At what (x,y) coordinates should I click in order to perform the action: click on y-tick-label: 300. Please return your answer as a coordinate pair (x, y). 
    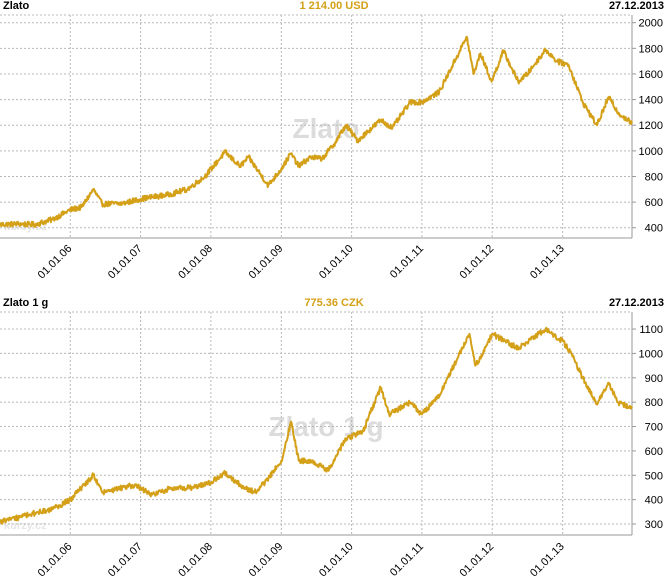
    Looking at the image, I should click on (654, 525).